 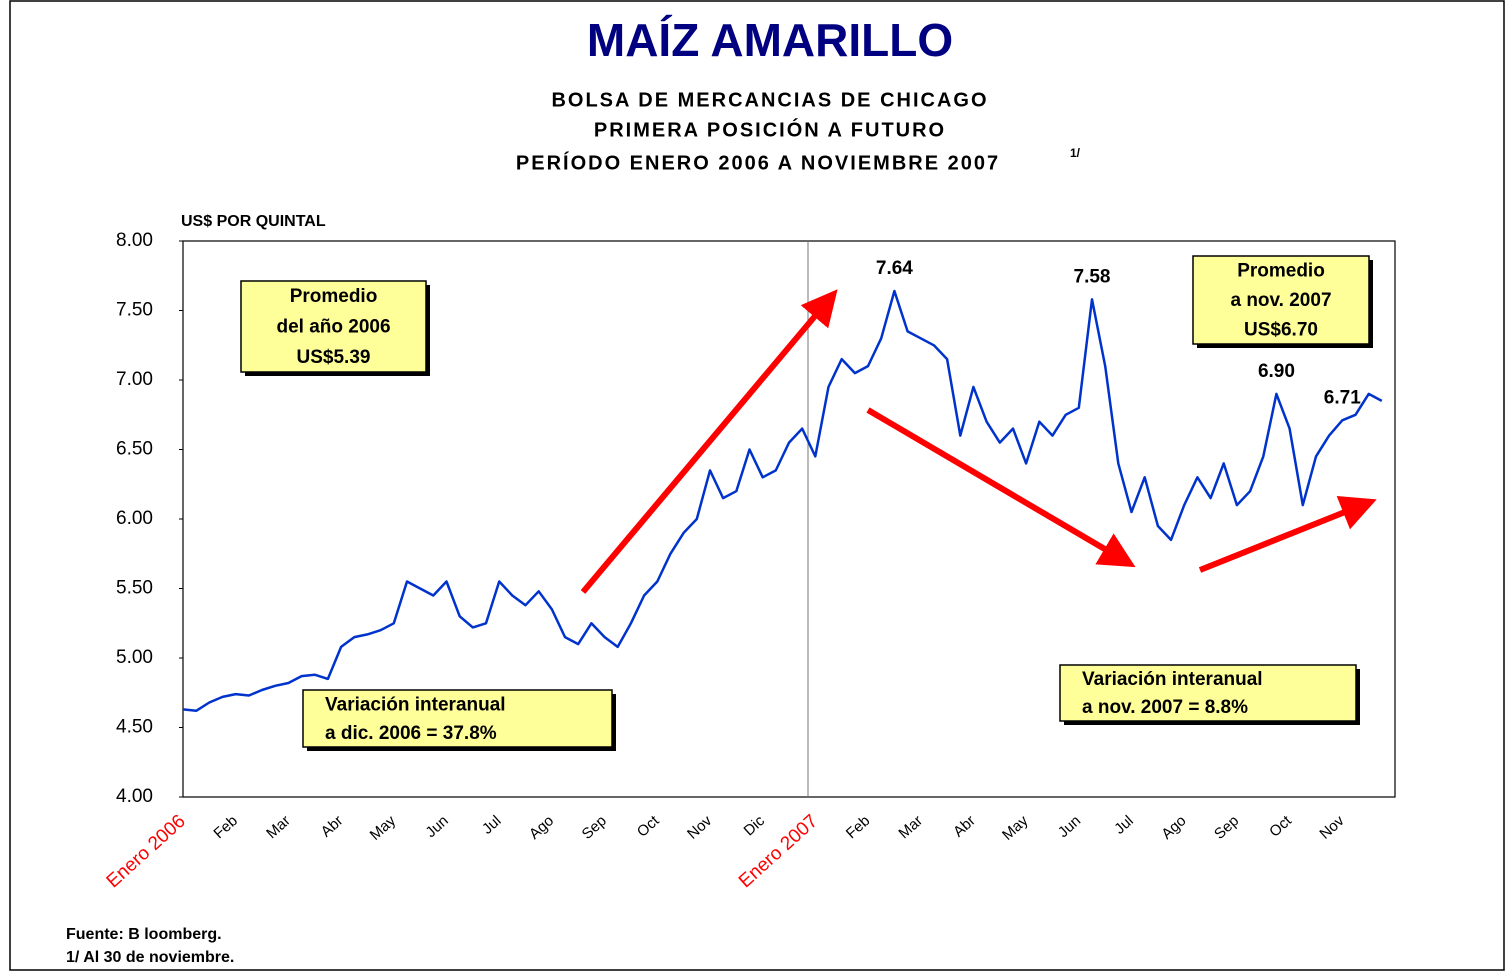 What do you see at coordinates (1276, 371) in the screenshot?
I see `peak-label: 6.90` at bounding box center [1276, 371].